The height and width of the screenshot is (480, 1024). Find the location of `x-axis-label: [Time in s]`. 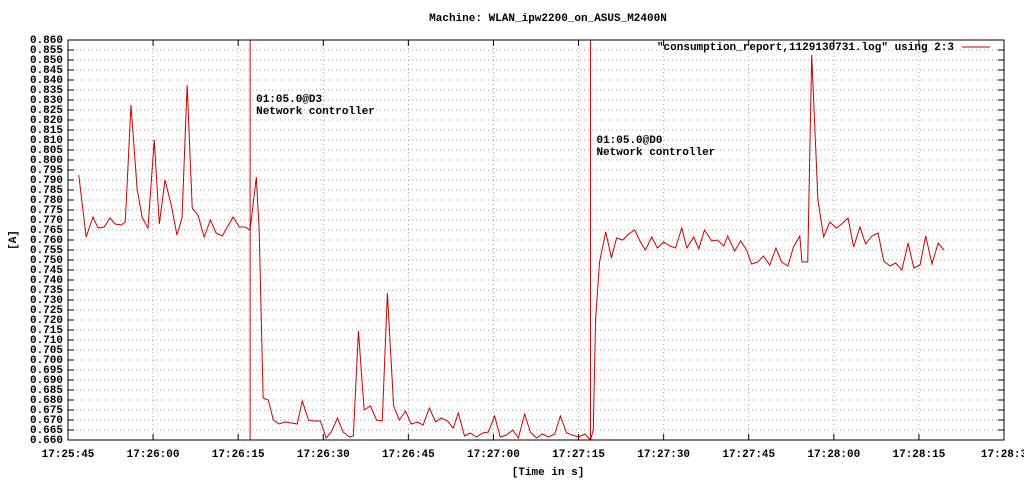

x-axis-label: [Time in s] is located at coordinates (548, 473).